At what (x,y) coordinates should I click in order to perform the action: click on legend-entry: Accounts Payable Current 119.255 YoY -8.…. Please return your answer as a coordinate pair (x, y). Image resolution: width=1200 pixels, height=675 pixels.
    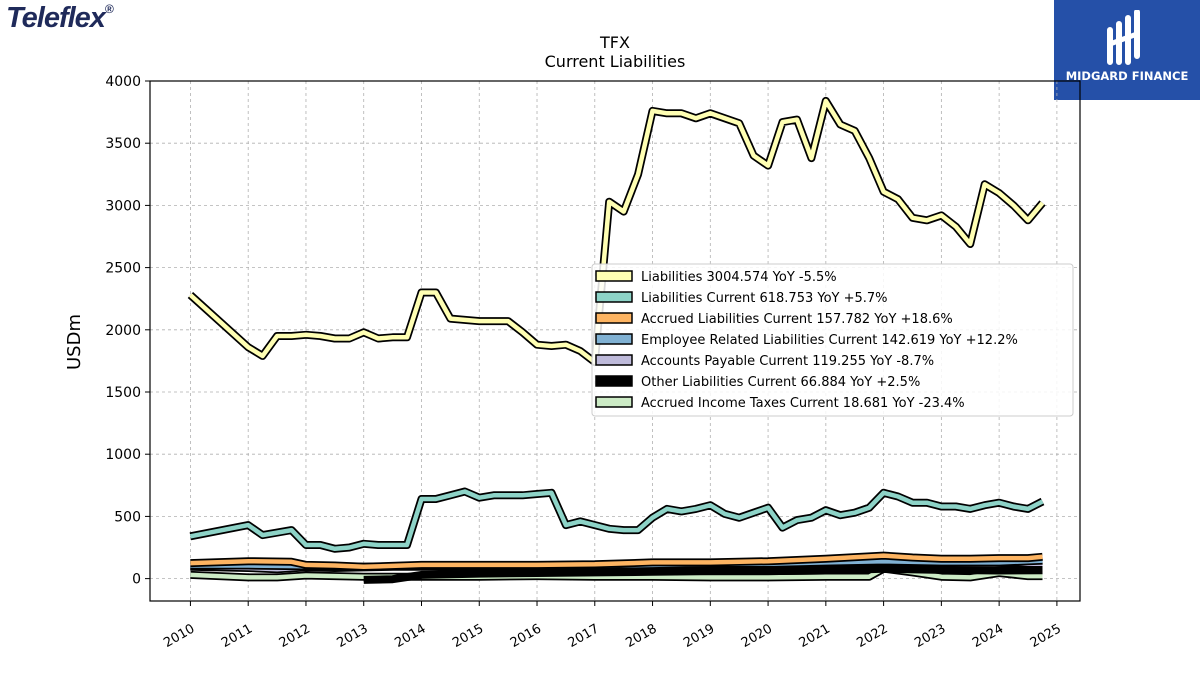
    Looking at the image, I should click on (787, 361).